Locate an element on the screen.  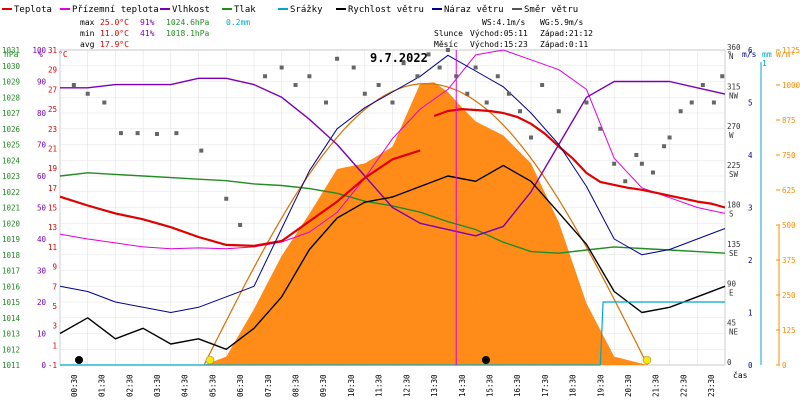
hpa-tick-label: 1014 is located at coordinates (11, 318).